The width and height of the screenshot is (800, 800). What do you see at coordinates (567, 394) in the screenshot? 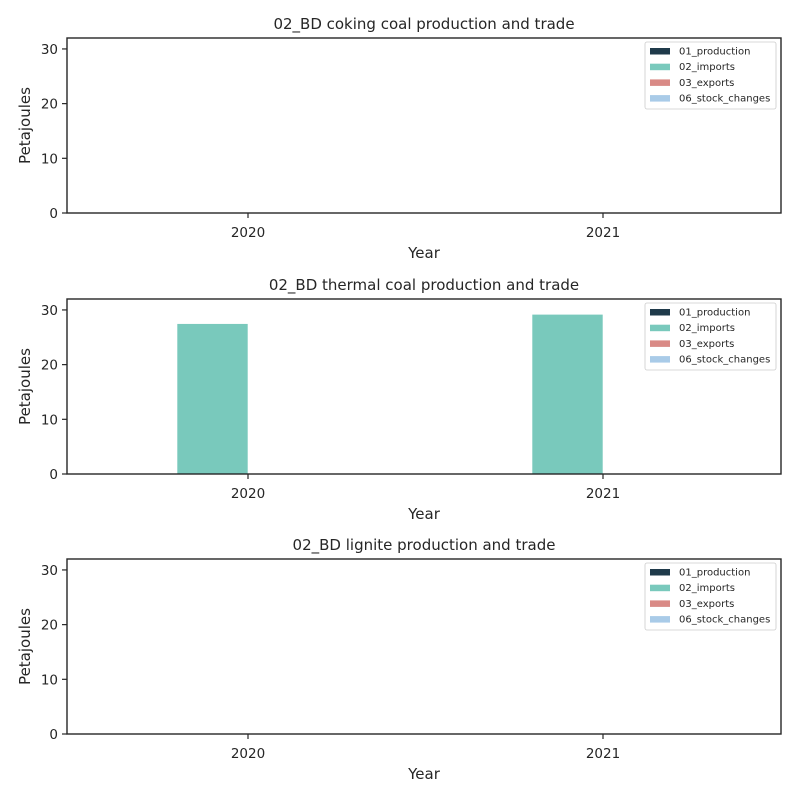
I see `bar-02_imports-2021` at bounding box center [567, 394].